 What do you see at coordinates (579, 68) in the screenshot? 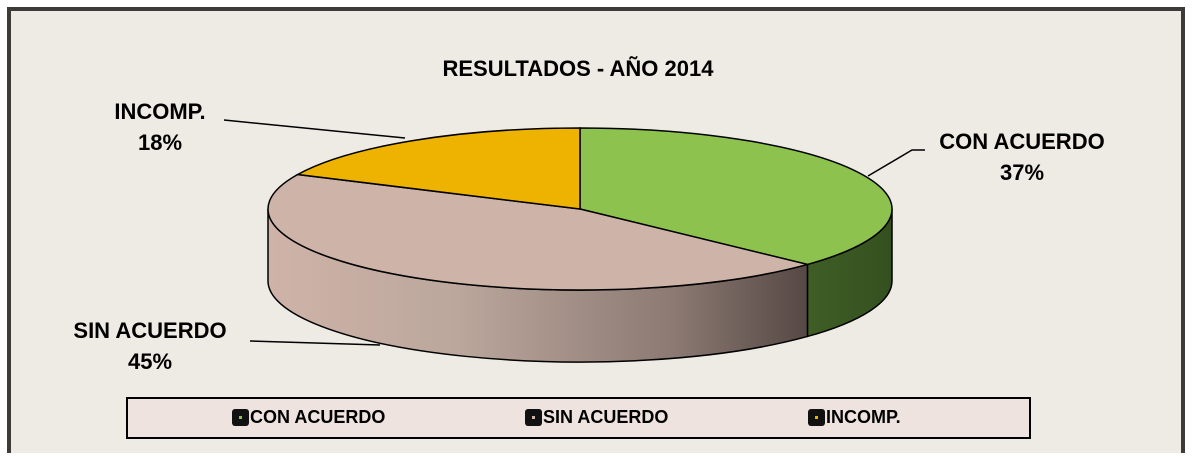
I see `chart-title: RESULTADOS - AÑO 2014` at bounding box center [579, 68].